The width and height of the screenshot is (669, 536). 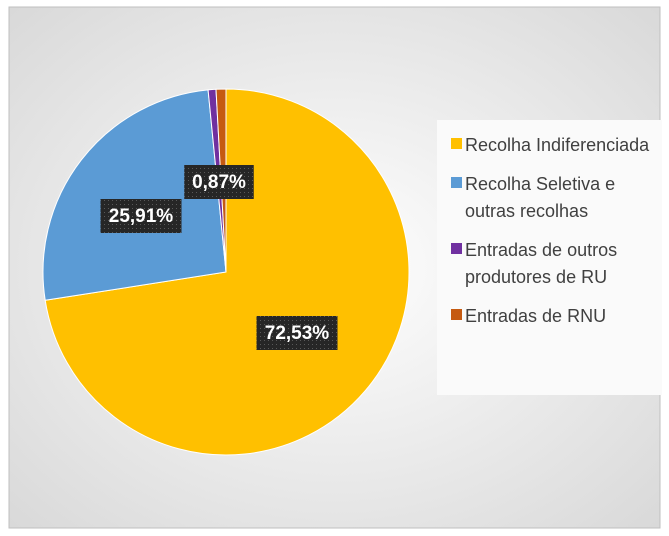 What do you see at coordinates (540, 197) in the screenshot?
I see `legend-label: Recolha Seletiva e outras recolhas` at bounding box center [540, 197].